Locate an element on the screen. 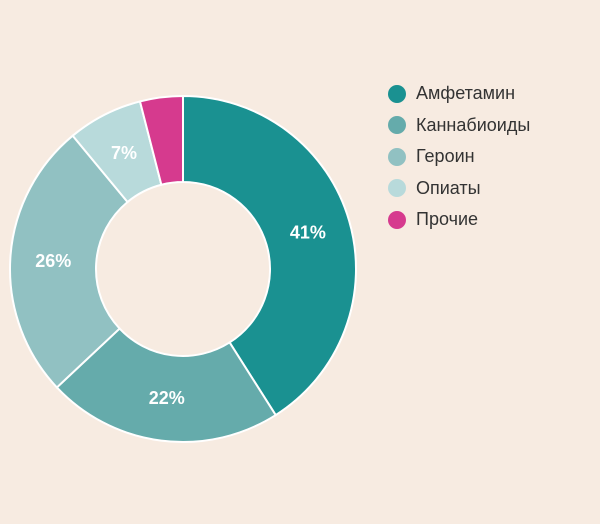 This screenshot has width=600, height=524. legend-label: Прочие is located at coordinates (447, 219).